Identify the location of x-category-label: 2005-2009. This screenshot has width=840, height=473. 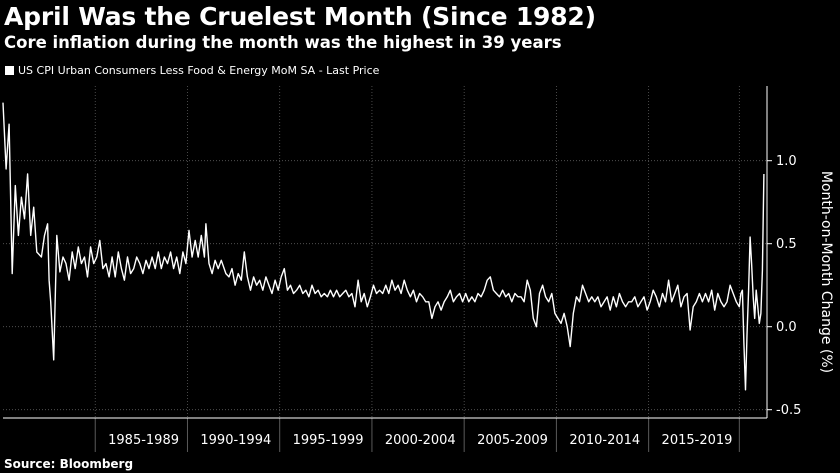
(512, 440).